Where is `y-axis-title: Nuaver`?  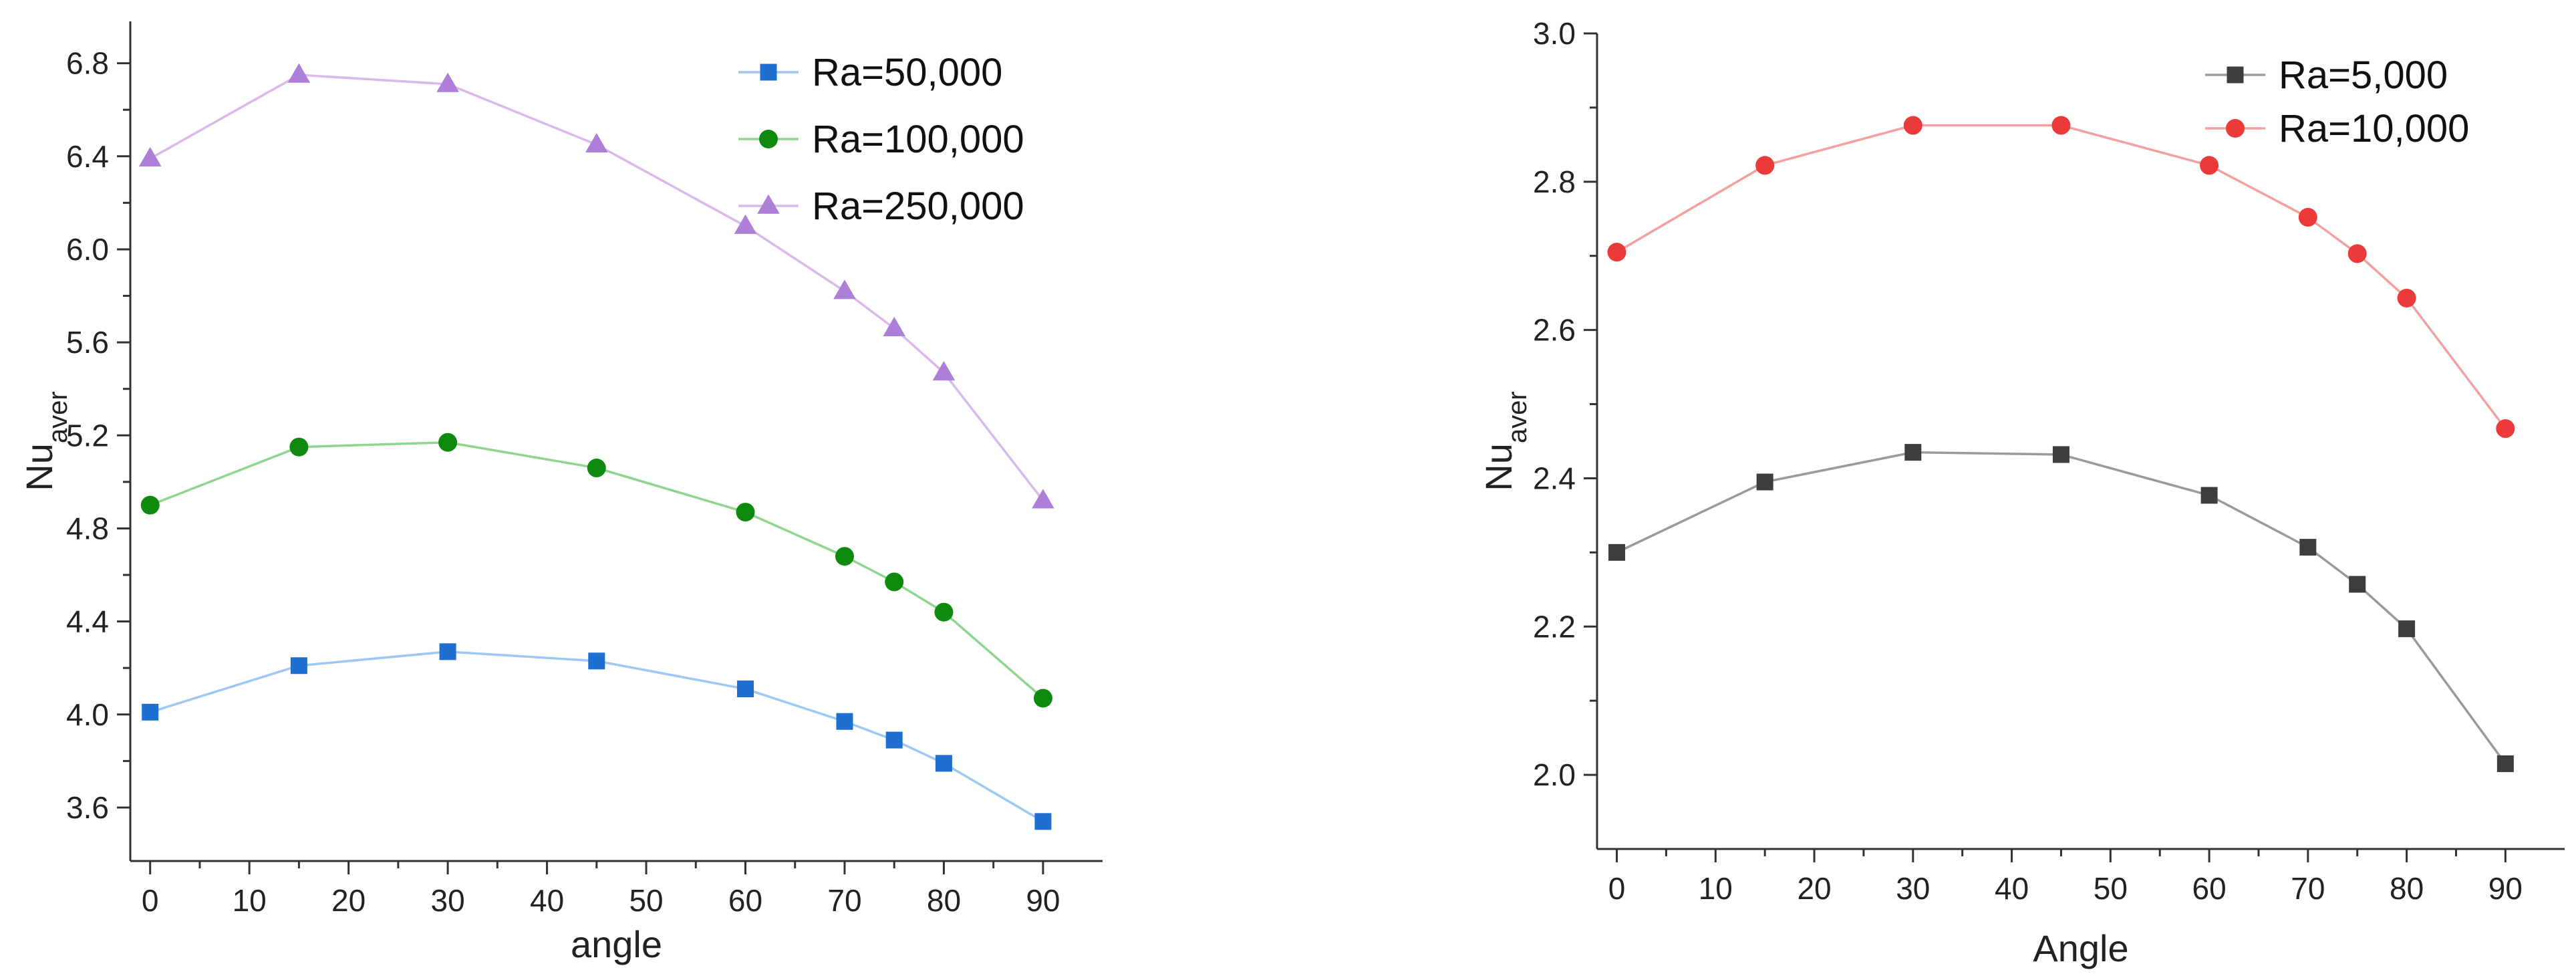
y-axis-title: Nuaver is located at coordinates (45, 441).